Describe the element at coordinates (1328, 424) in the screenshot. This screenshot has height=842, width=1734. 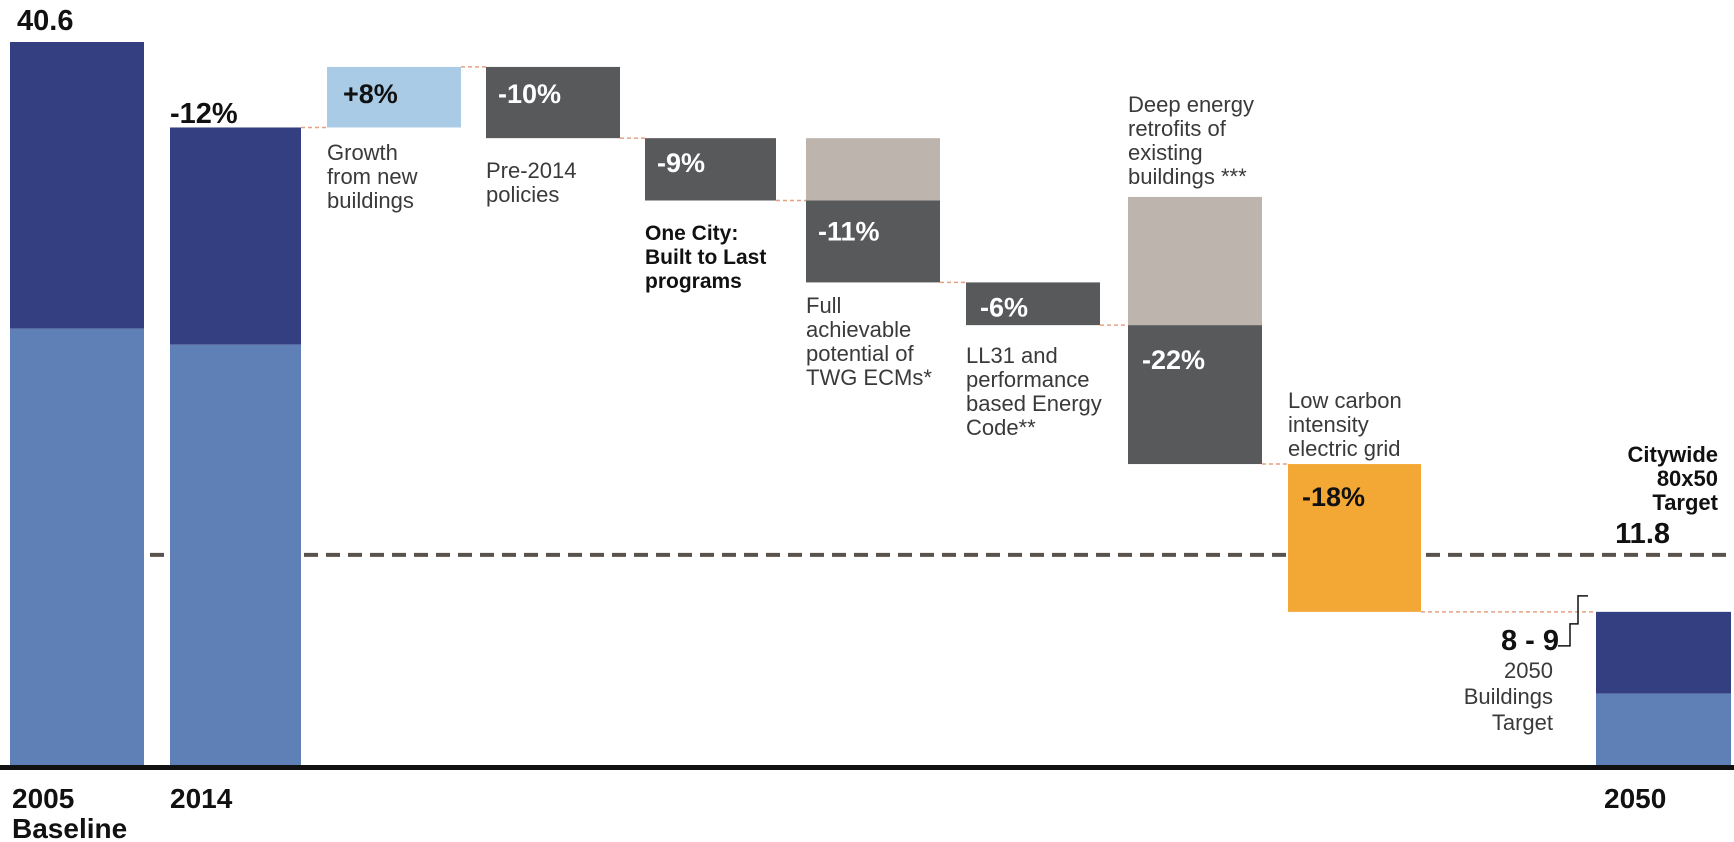
I see `label-grid-line: intensity` at that location.